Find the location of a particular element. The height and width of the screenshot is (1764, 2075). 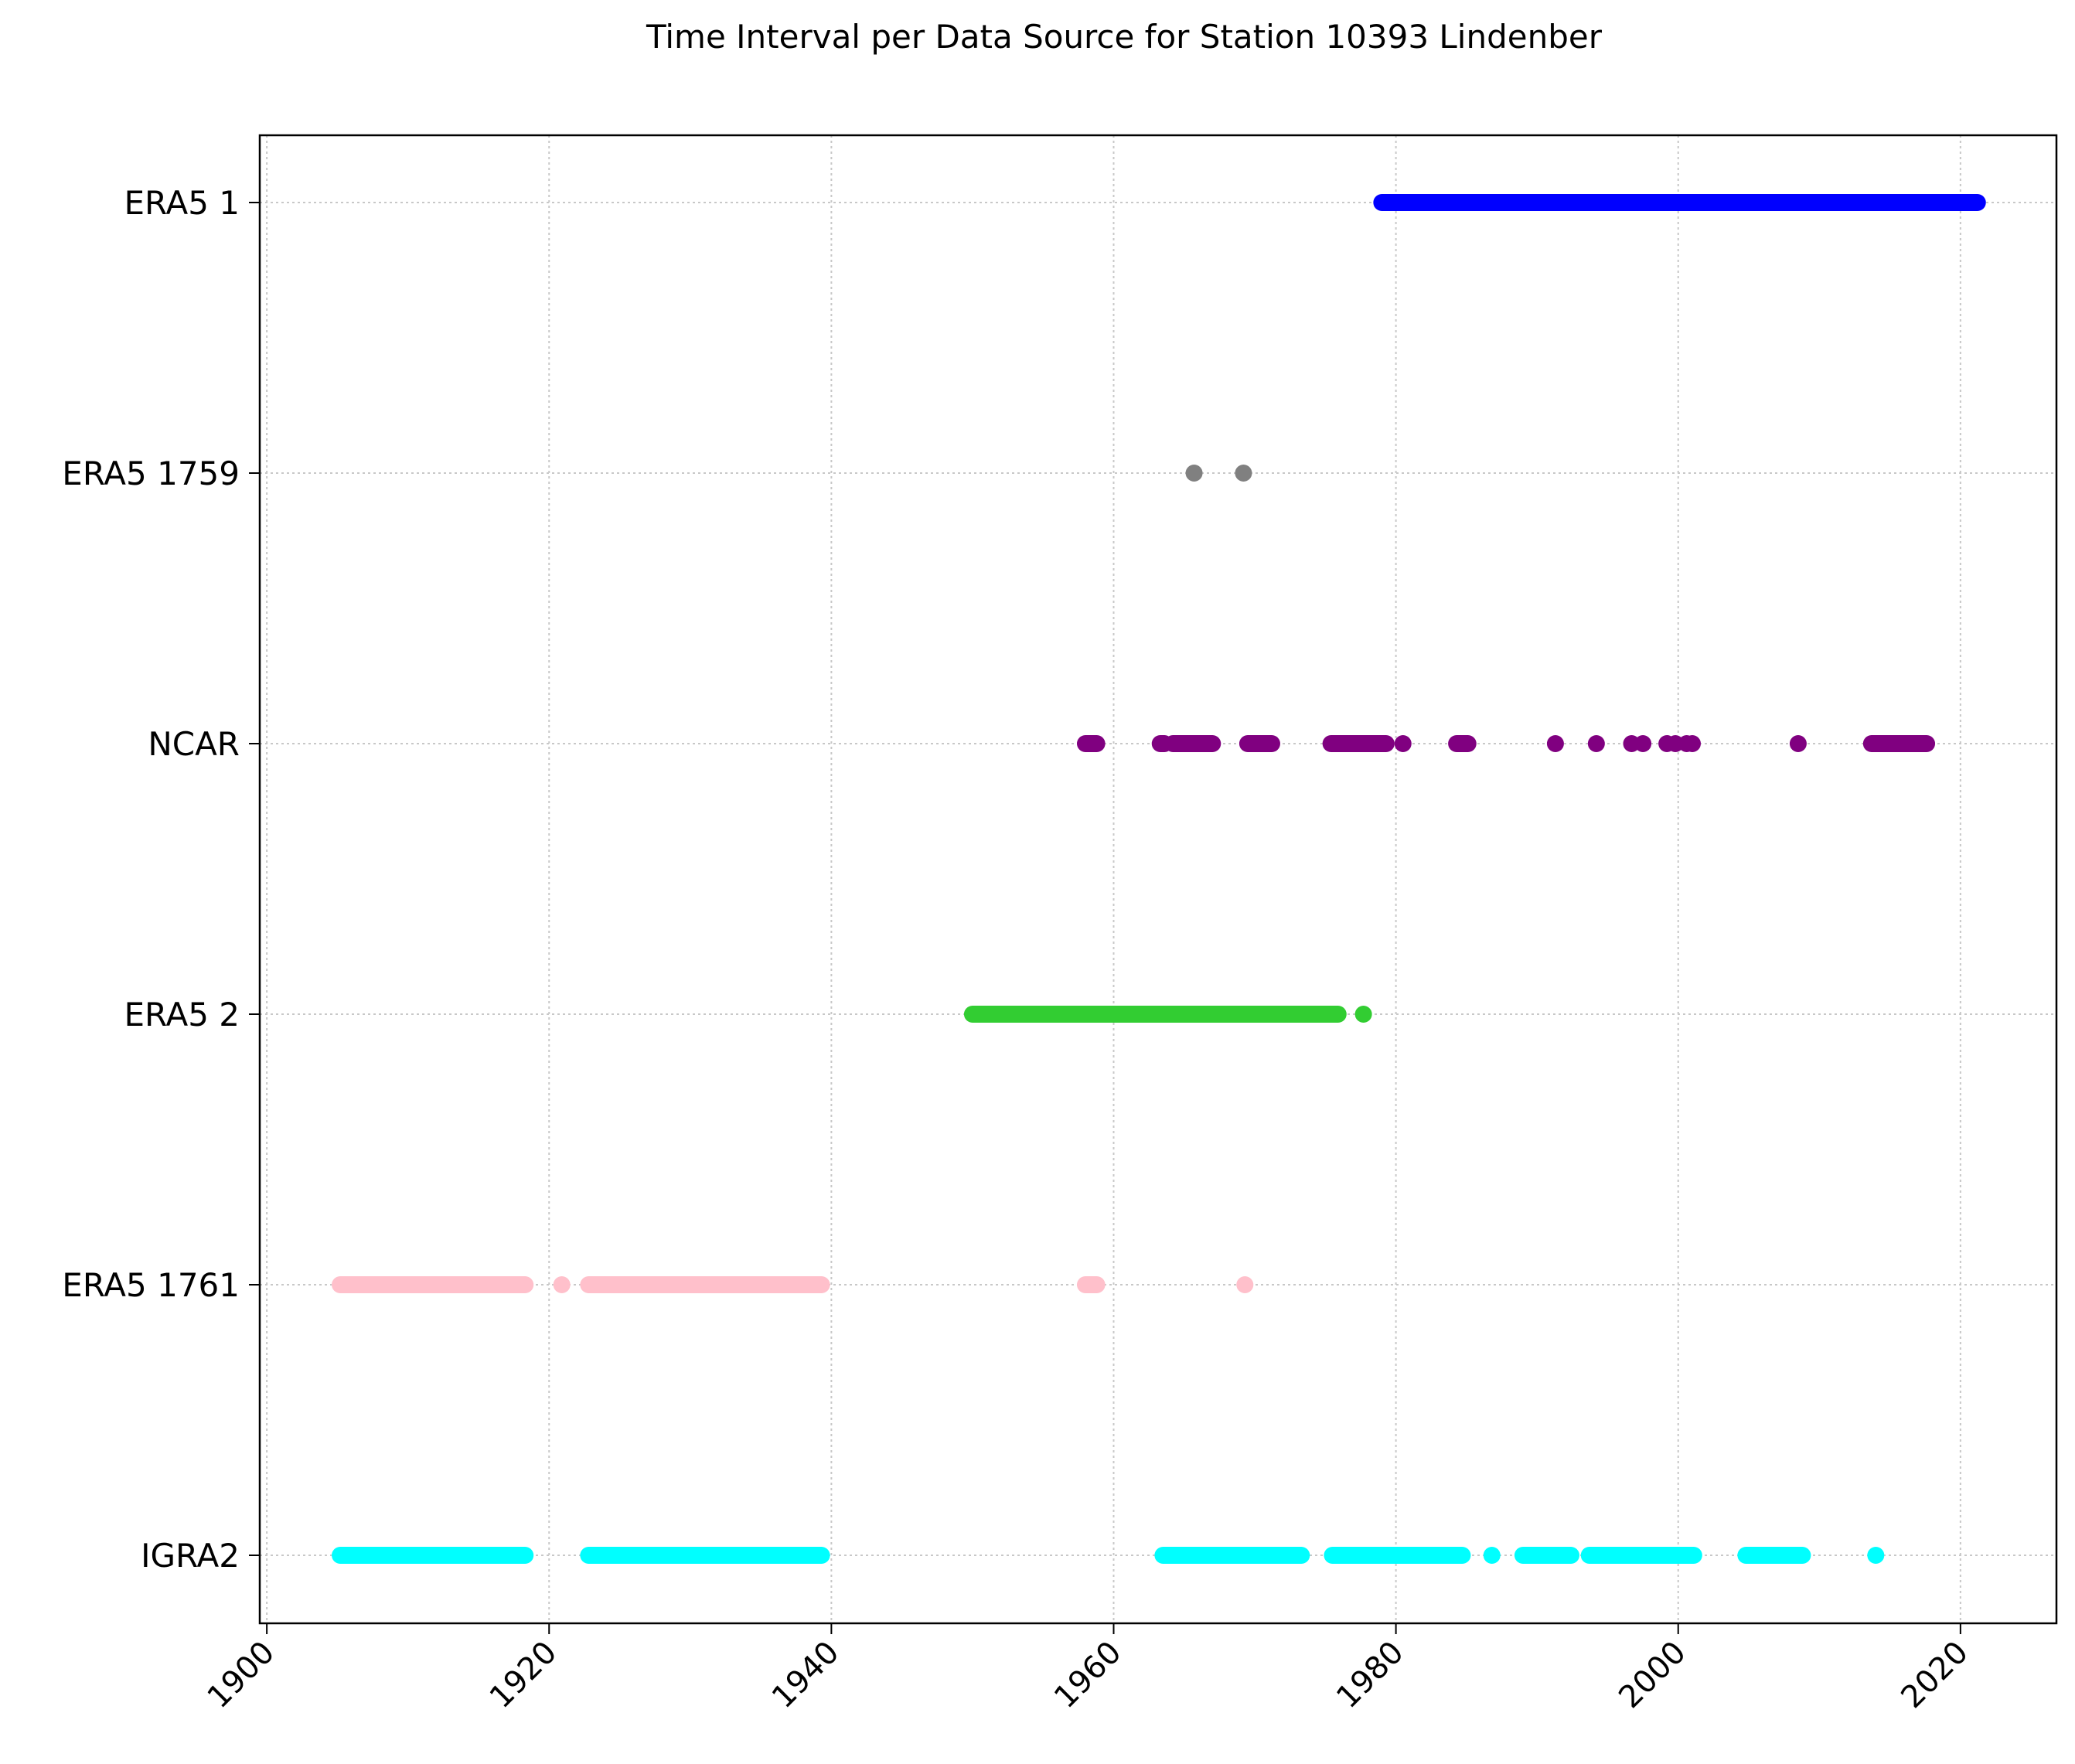

x-tick-label: 1940 is located at coordinates (806, 1676).